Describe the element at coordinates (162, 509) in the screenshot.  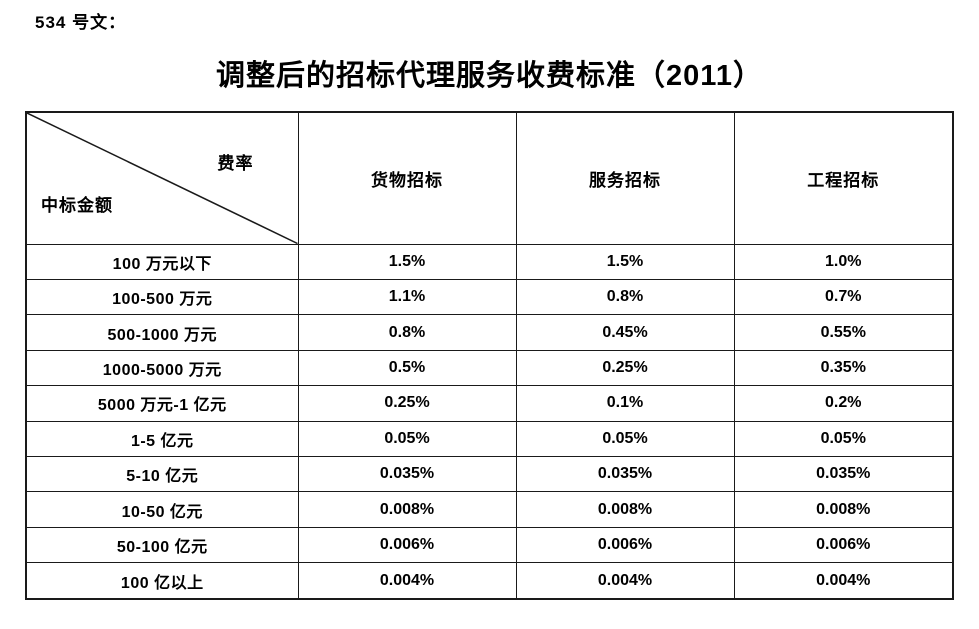
I see `amount-range-label: 10-50 亿元` at that location.